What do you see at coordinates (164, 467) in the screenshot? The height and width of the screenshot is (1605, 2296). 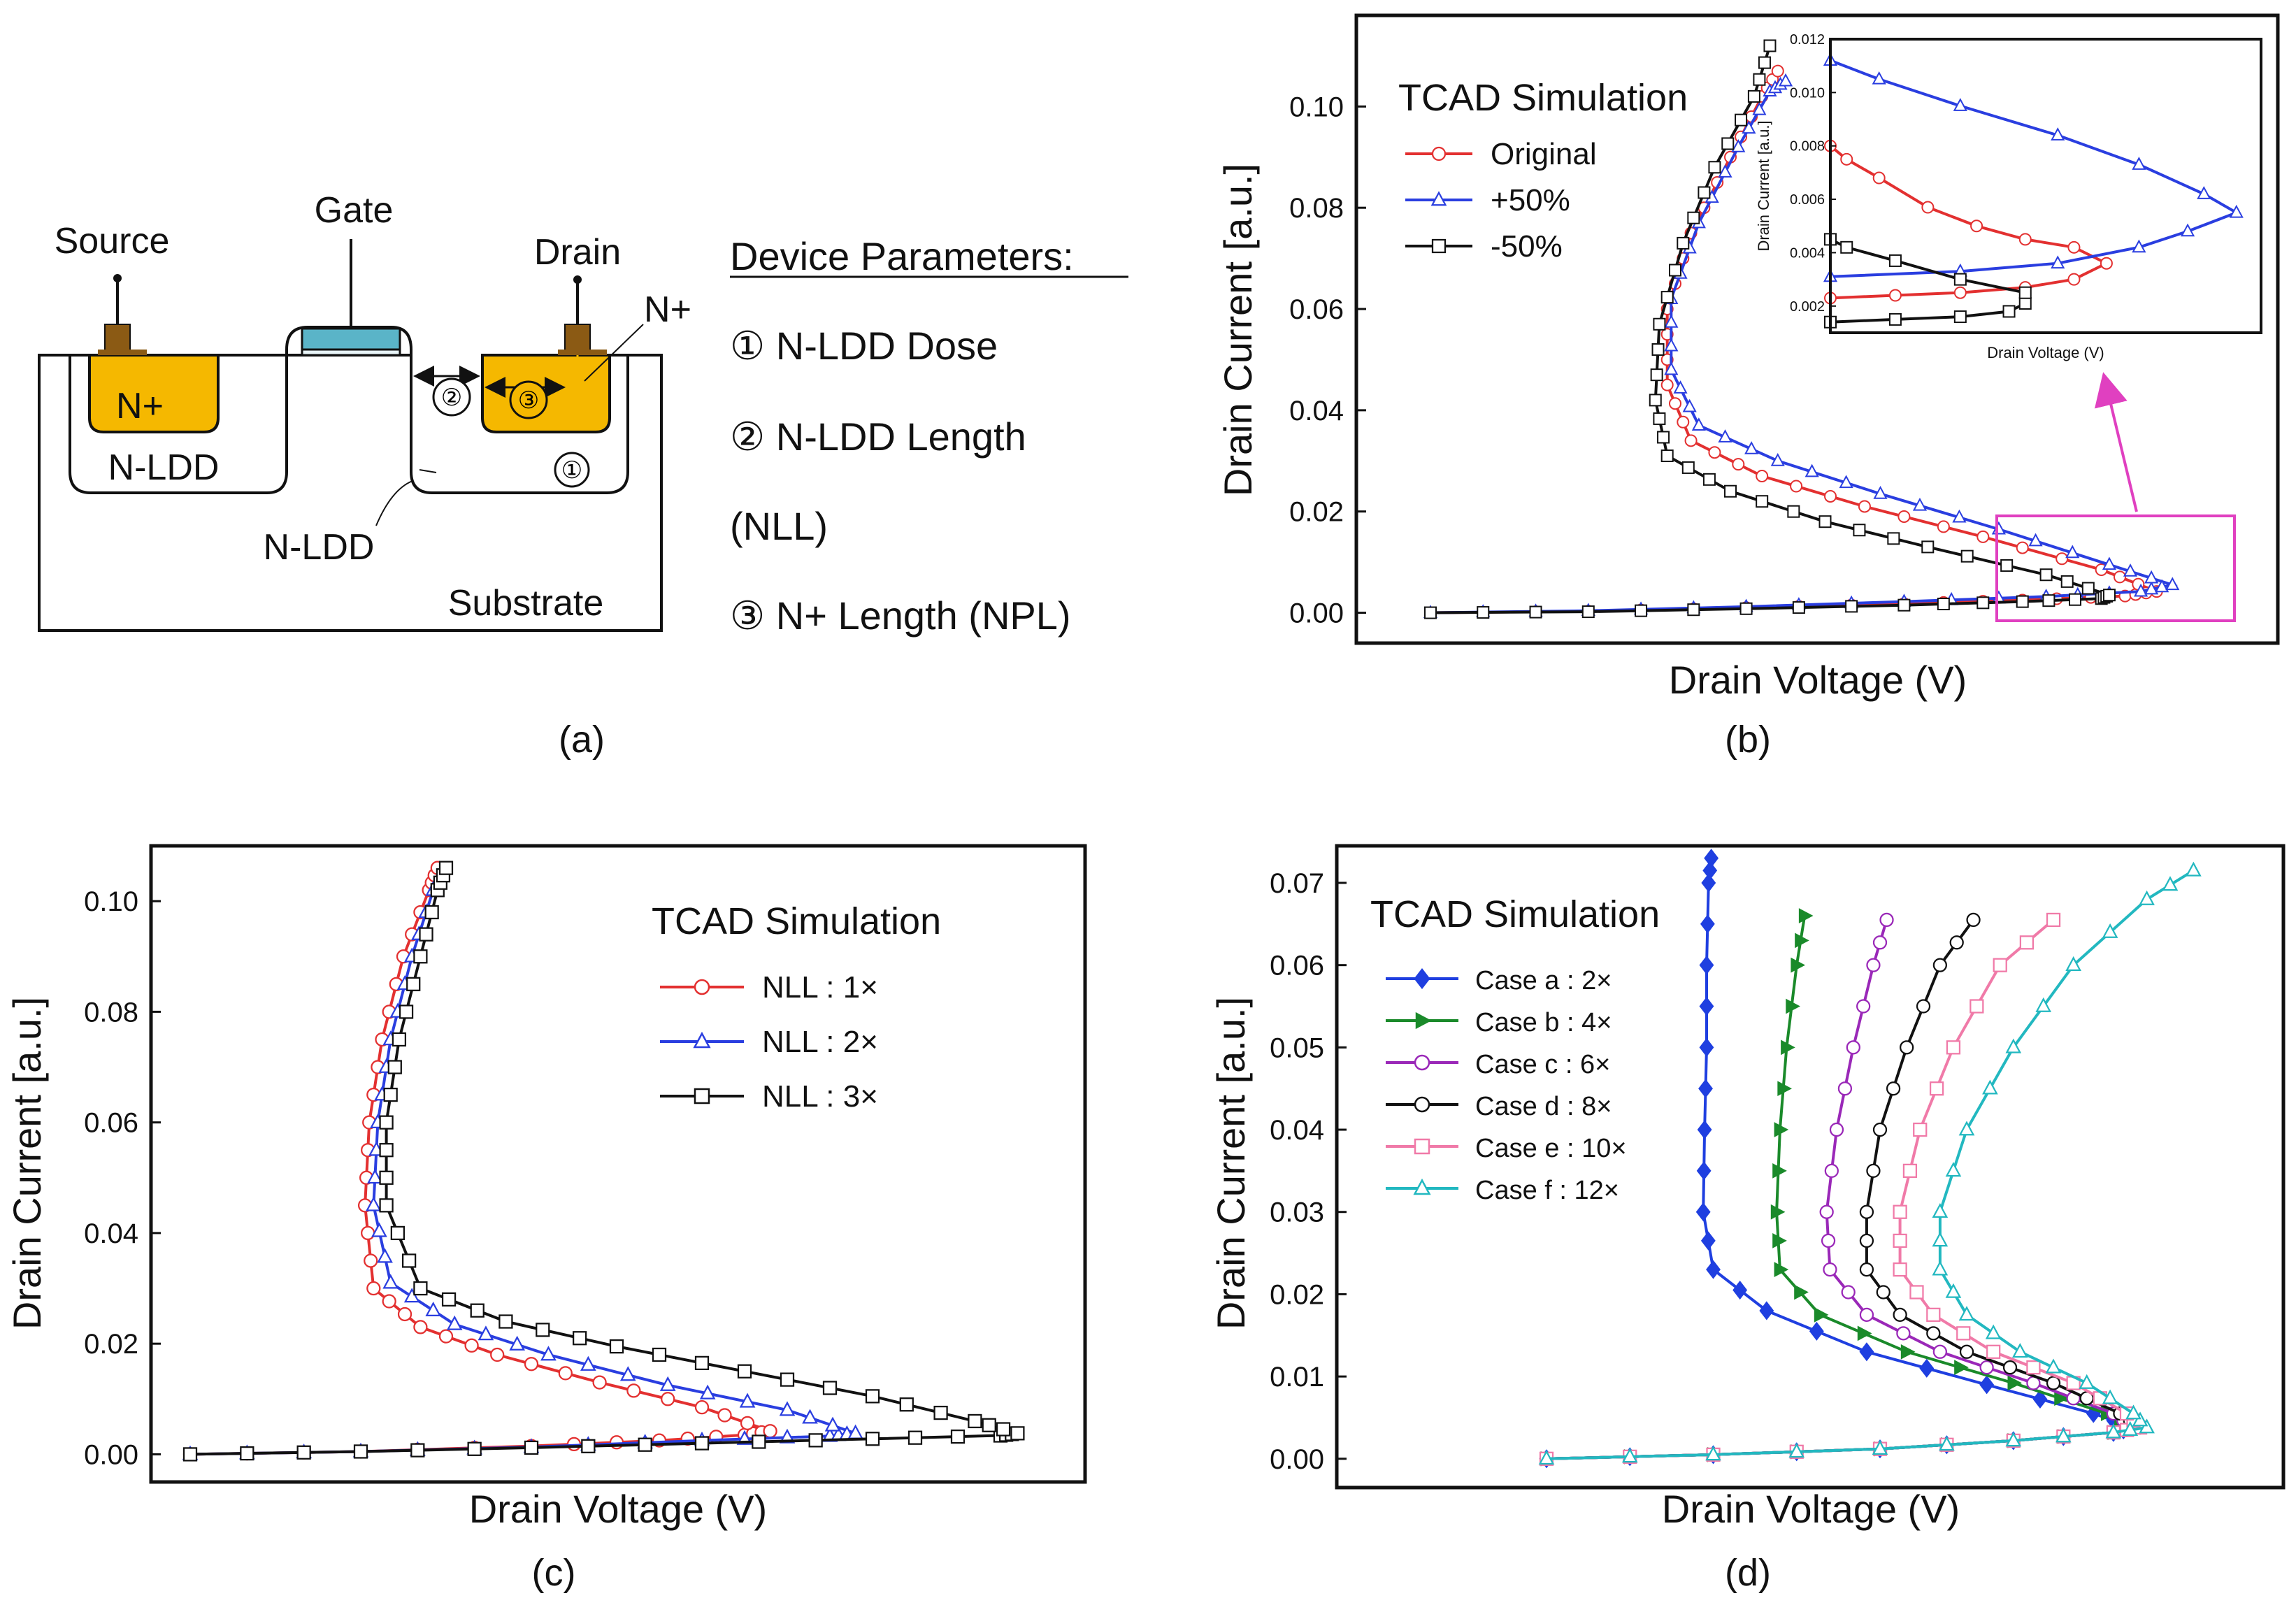 I see `n-ldd-left-label: N-LDD` at bounding box center [164, 467].